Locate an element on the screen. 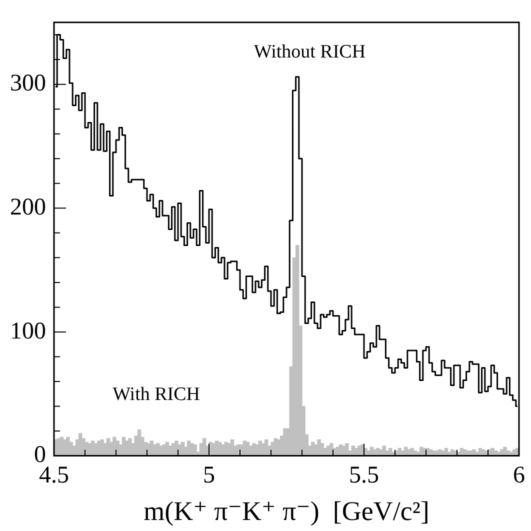 This screenshot has height=531, width=531. y-tick-label: 100 is located at coordinates (28, 331).